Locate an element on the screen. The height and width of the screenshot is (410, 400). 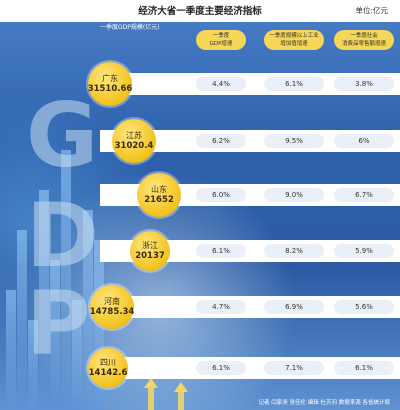
province-name: 山东 is located at coordinates (159, 189).